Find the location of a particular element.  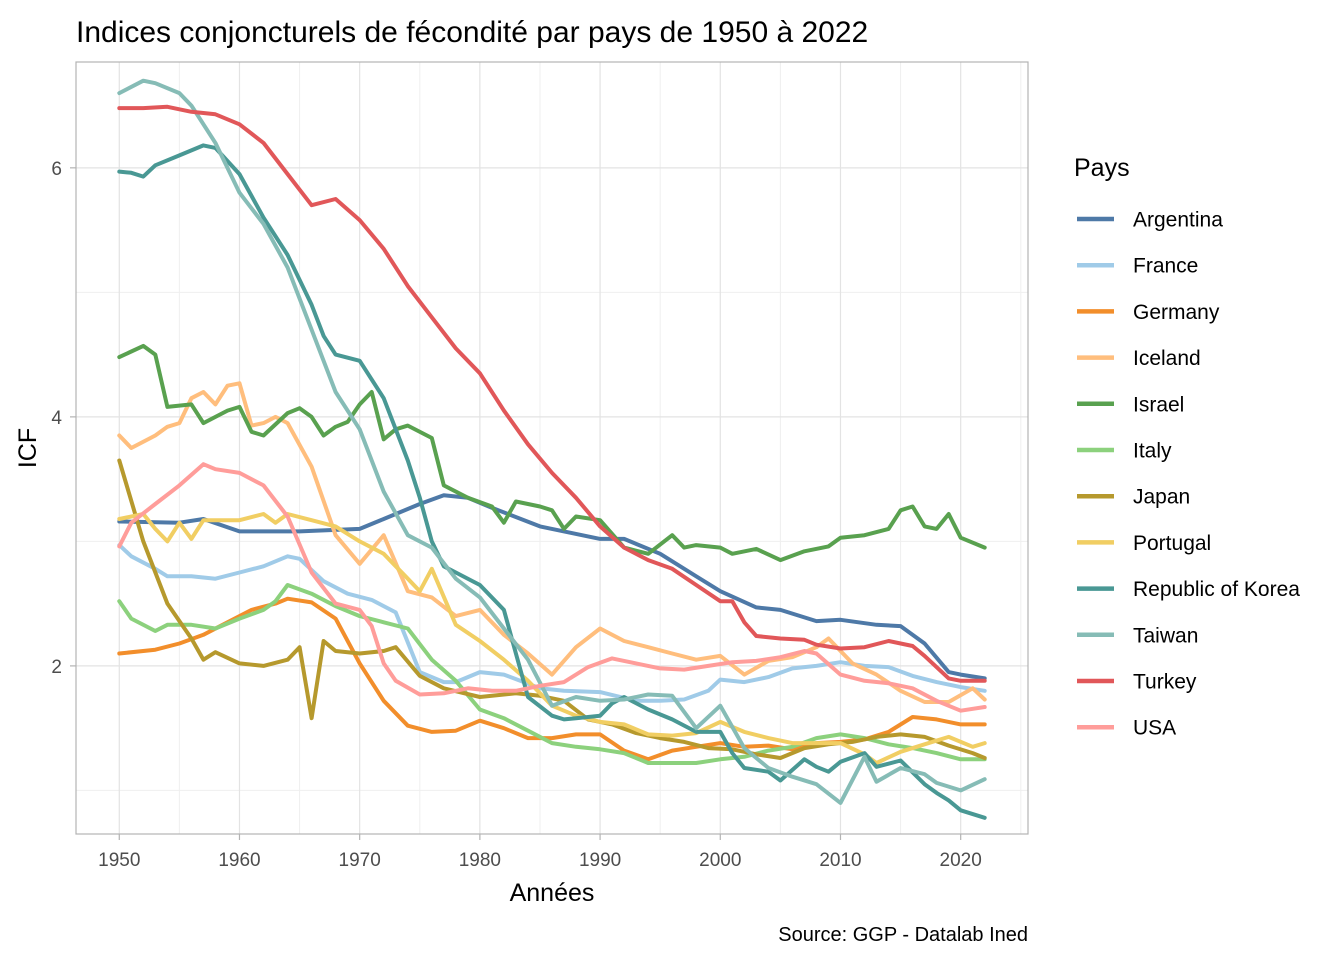

x-tick-label: 2020 is located at coordinates (961, 860).